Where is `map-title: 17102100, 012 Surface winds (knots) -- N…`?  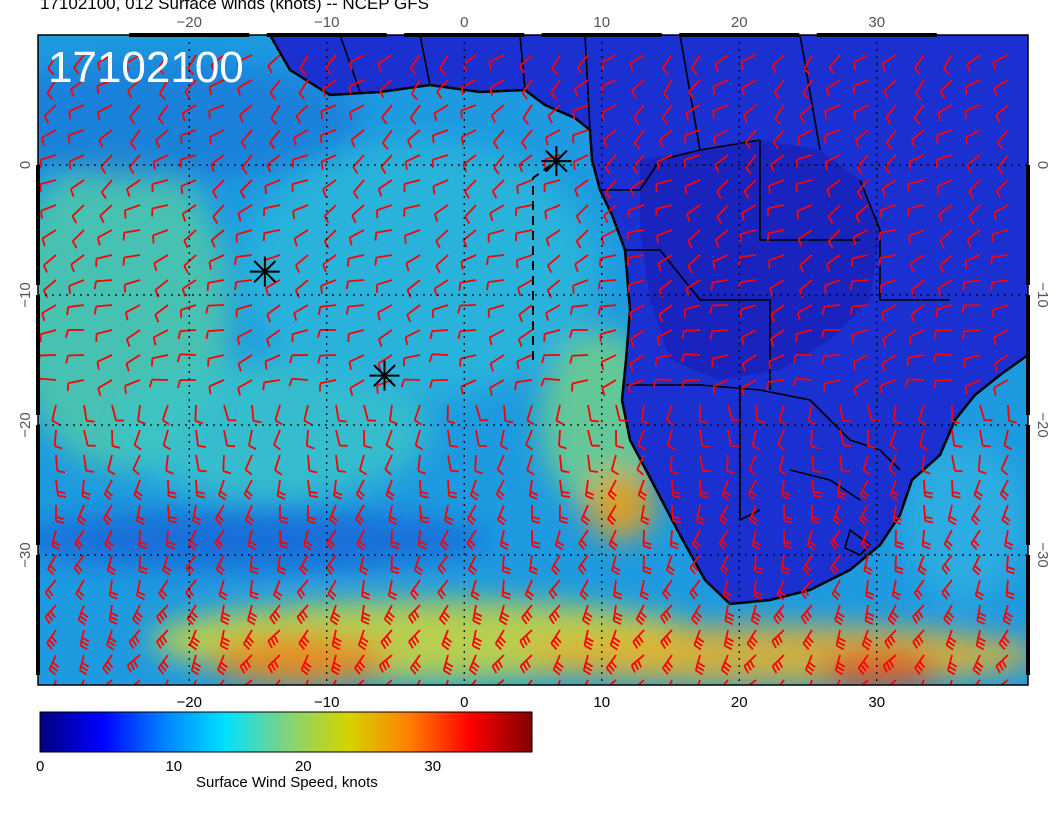 map-title: 17102100, 012 Surface winds (knots) -- N… is located at coordinates (234, 6).